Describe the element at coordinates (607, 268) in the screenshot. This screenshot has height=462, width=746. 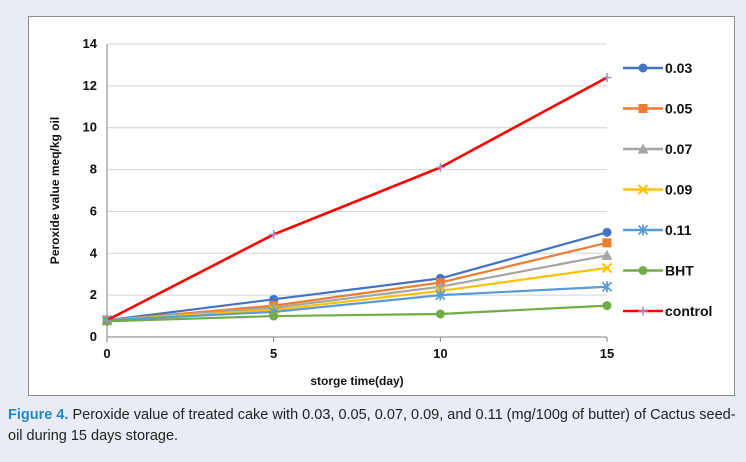
I see `data-point-0.09-15` at that location.